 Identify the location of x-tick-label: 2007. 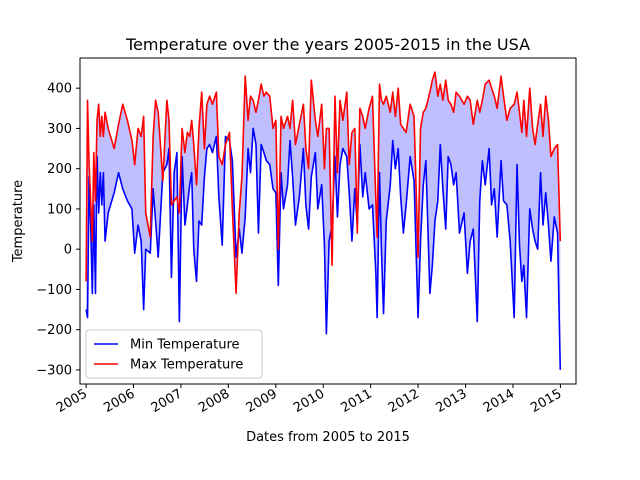
(167, 401).